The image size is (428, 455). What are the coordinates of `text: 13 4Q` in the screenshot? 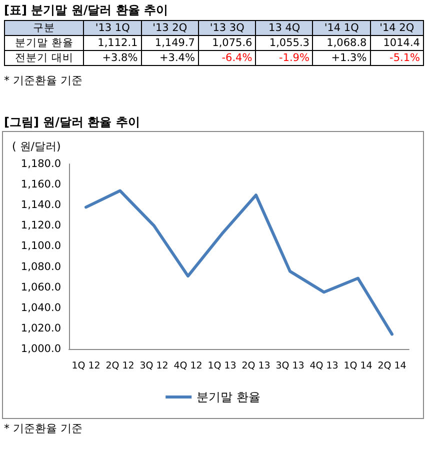 It's located at (284, 28).